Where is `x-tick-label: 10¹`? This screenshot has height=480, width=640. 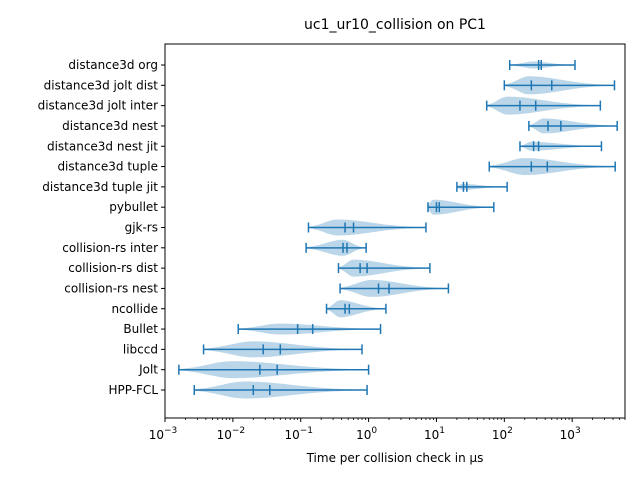
x-tick-label: 10¹ is located at coordinates (434, 434).